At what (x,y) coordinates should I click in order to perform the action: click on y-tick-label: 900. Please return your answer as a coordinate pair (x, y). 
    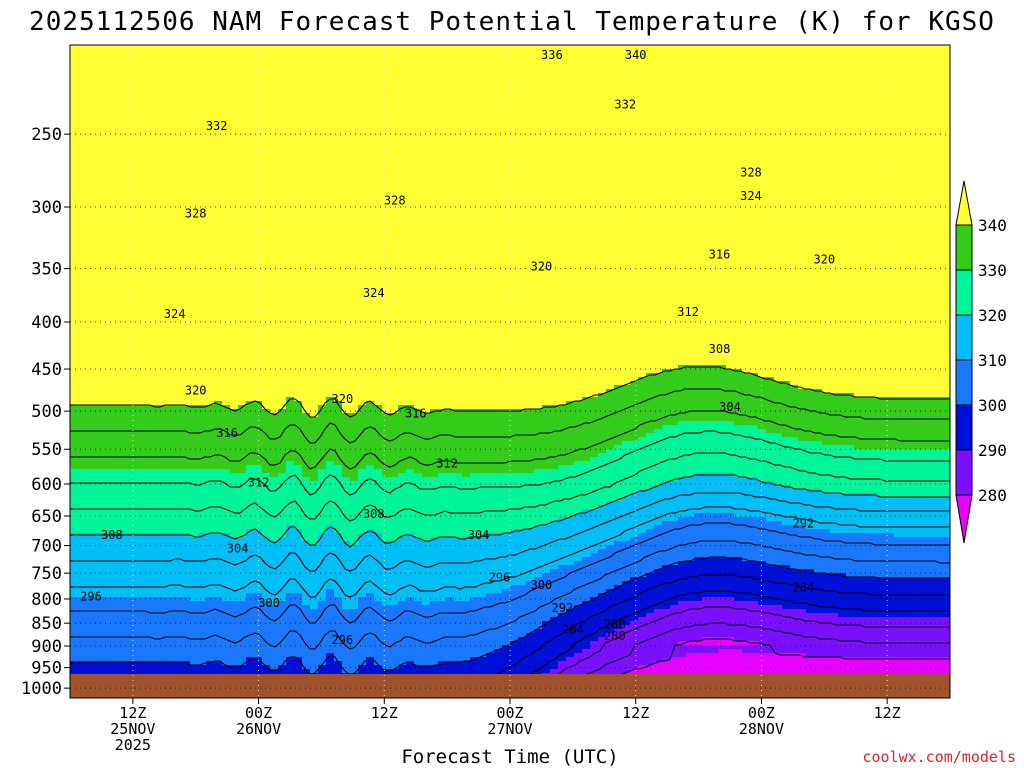
    Looking at the image, I should click on (46, 647).